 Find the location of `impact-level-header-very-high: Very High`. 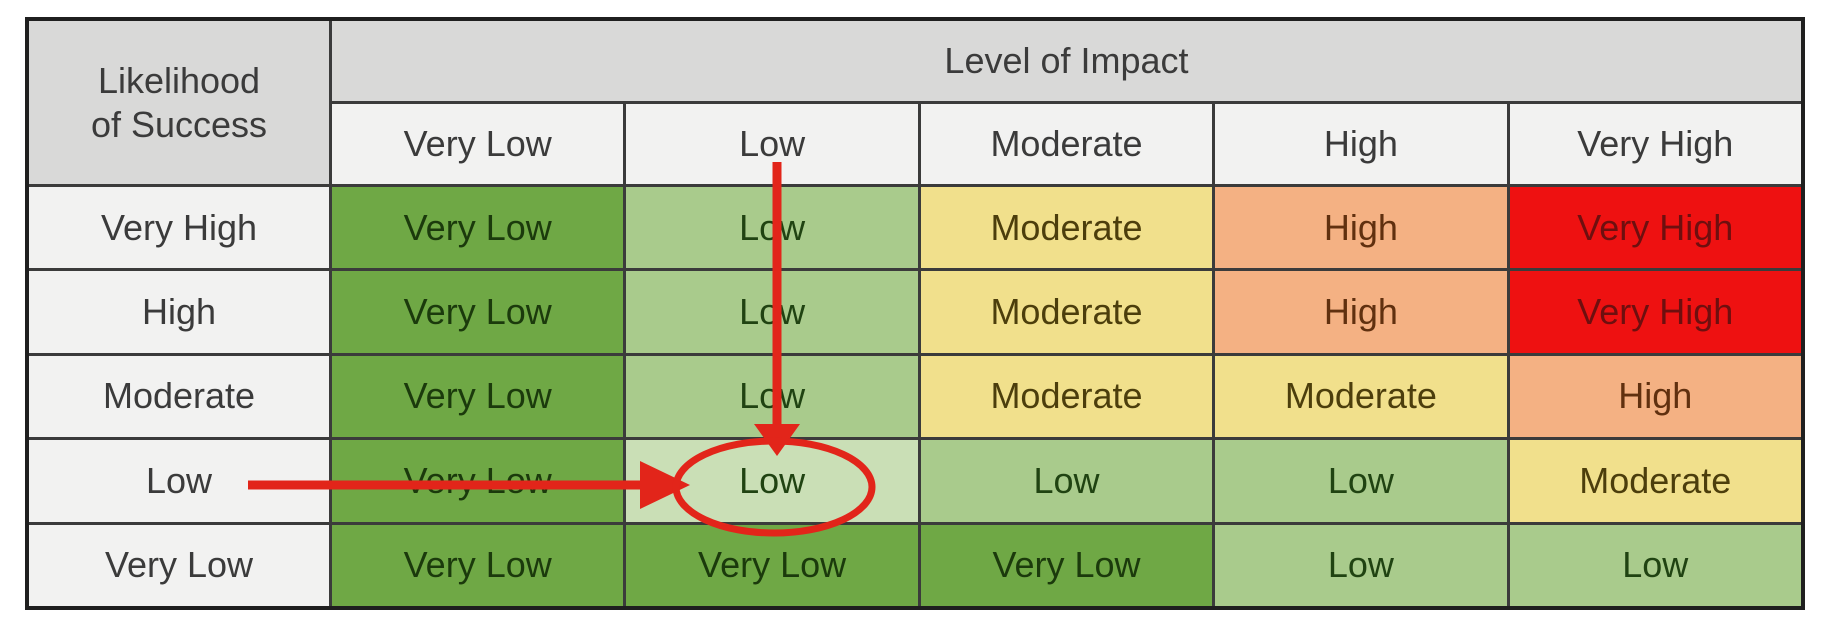

impact-level-header-very-high: Very High is located at coordinates (1655, 144).